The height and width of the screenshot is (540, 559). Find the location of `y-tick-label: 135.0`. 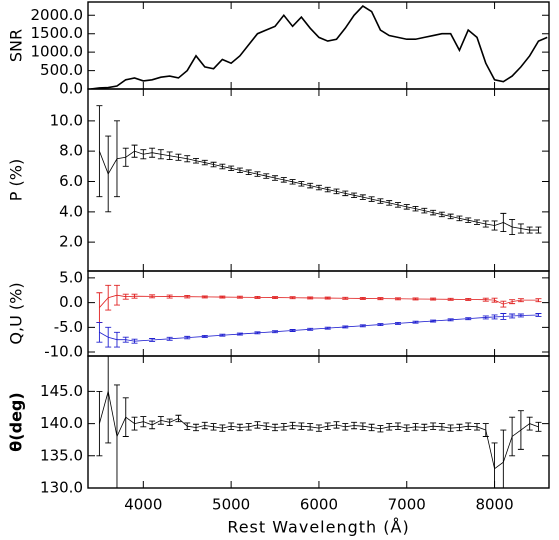

y-tick-label: 135.0 is located at coordinates (61, 455).